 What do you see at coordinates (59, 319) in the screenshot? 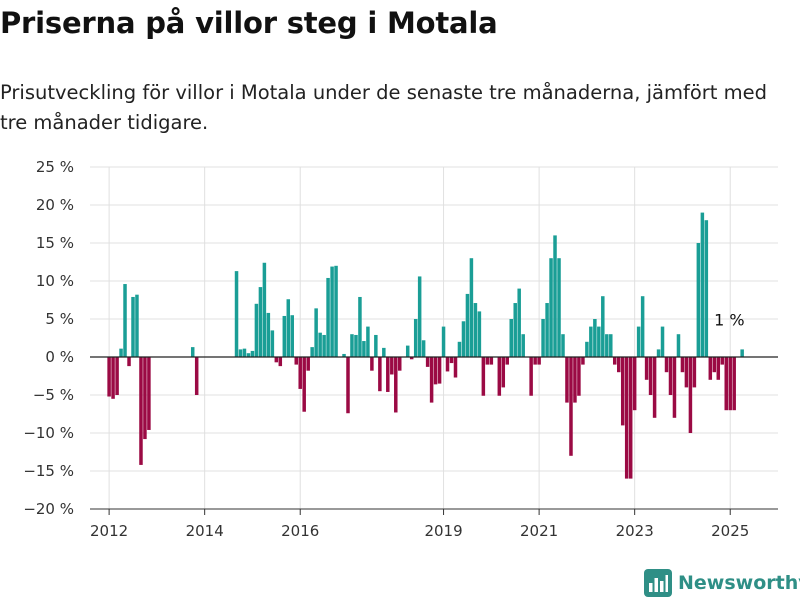
I see `y-tick-label: 5 %` at bounding box center [59, 319].